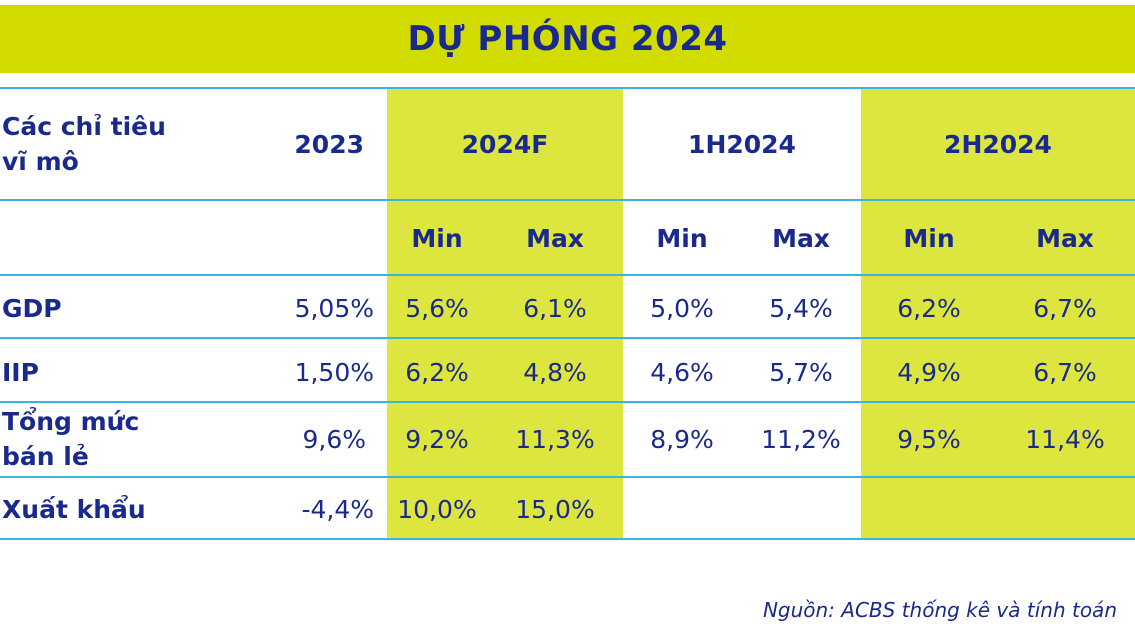 The height and width of the screenshot is (642, 1135). Describe the element at coordinates (555, 238) in the screenshot. I see `subheader-2024f-max: Max` at that location.